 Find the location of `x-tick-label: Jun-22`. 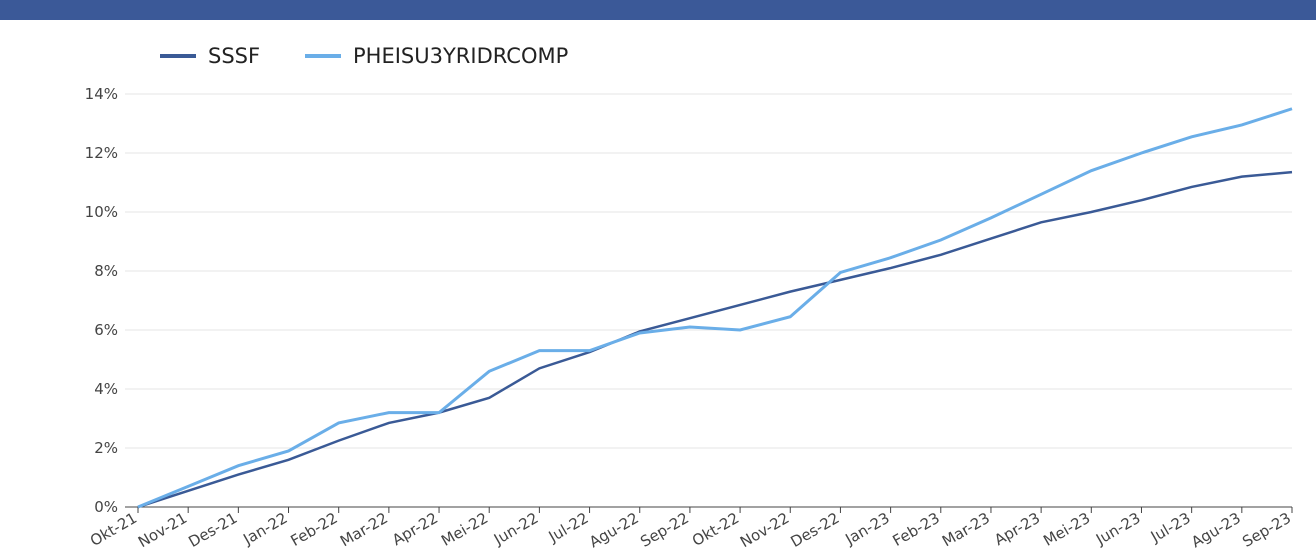

x-tick-label: Jun-22 is located at coordinates (515, 529).